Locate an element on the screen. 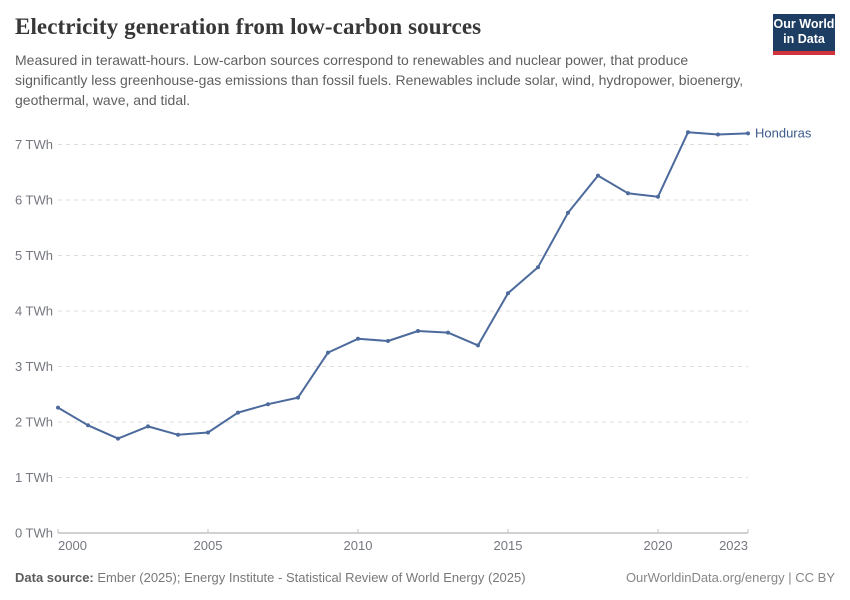 The image size is (850, 600). y-tick-label: 7 TWh is located at coordinates (34, 144).